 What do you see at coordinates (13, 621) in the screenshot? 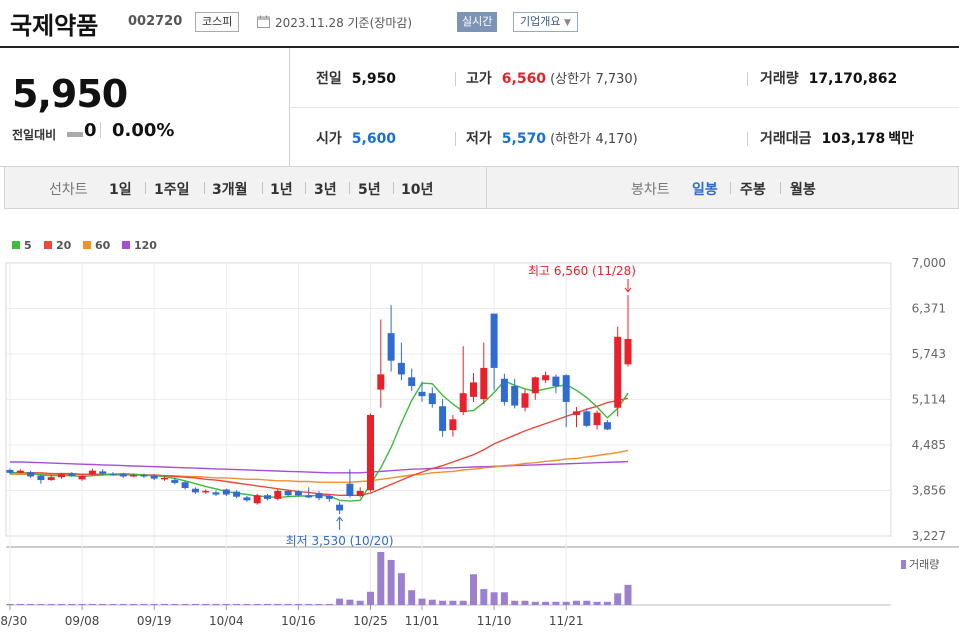
I see `x-tick-label: 08/30` at bounding box center [13, 621].